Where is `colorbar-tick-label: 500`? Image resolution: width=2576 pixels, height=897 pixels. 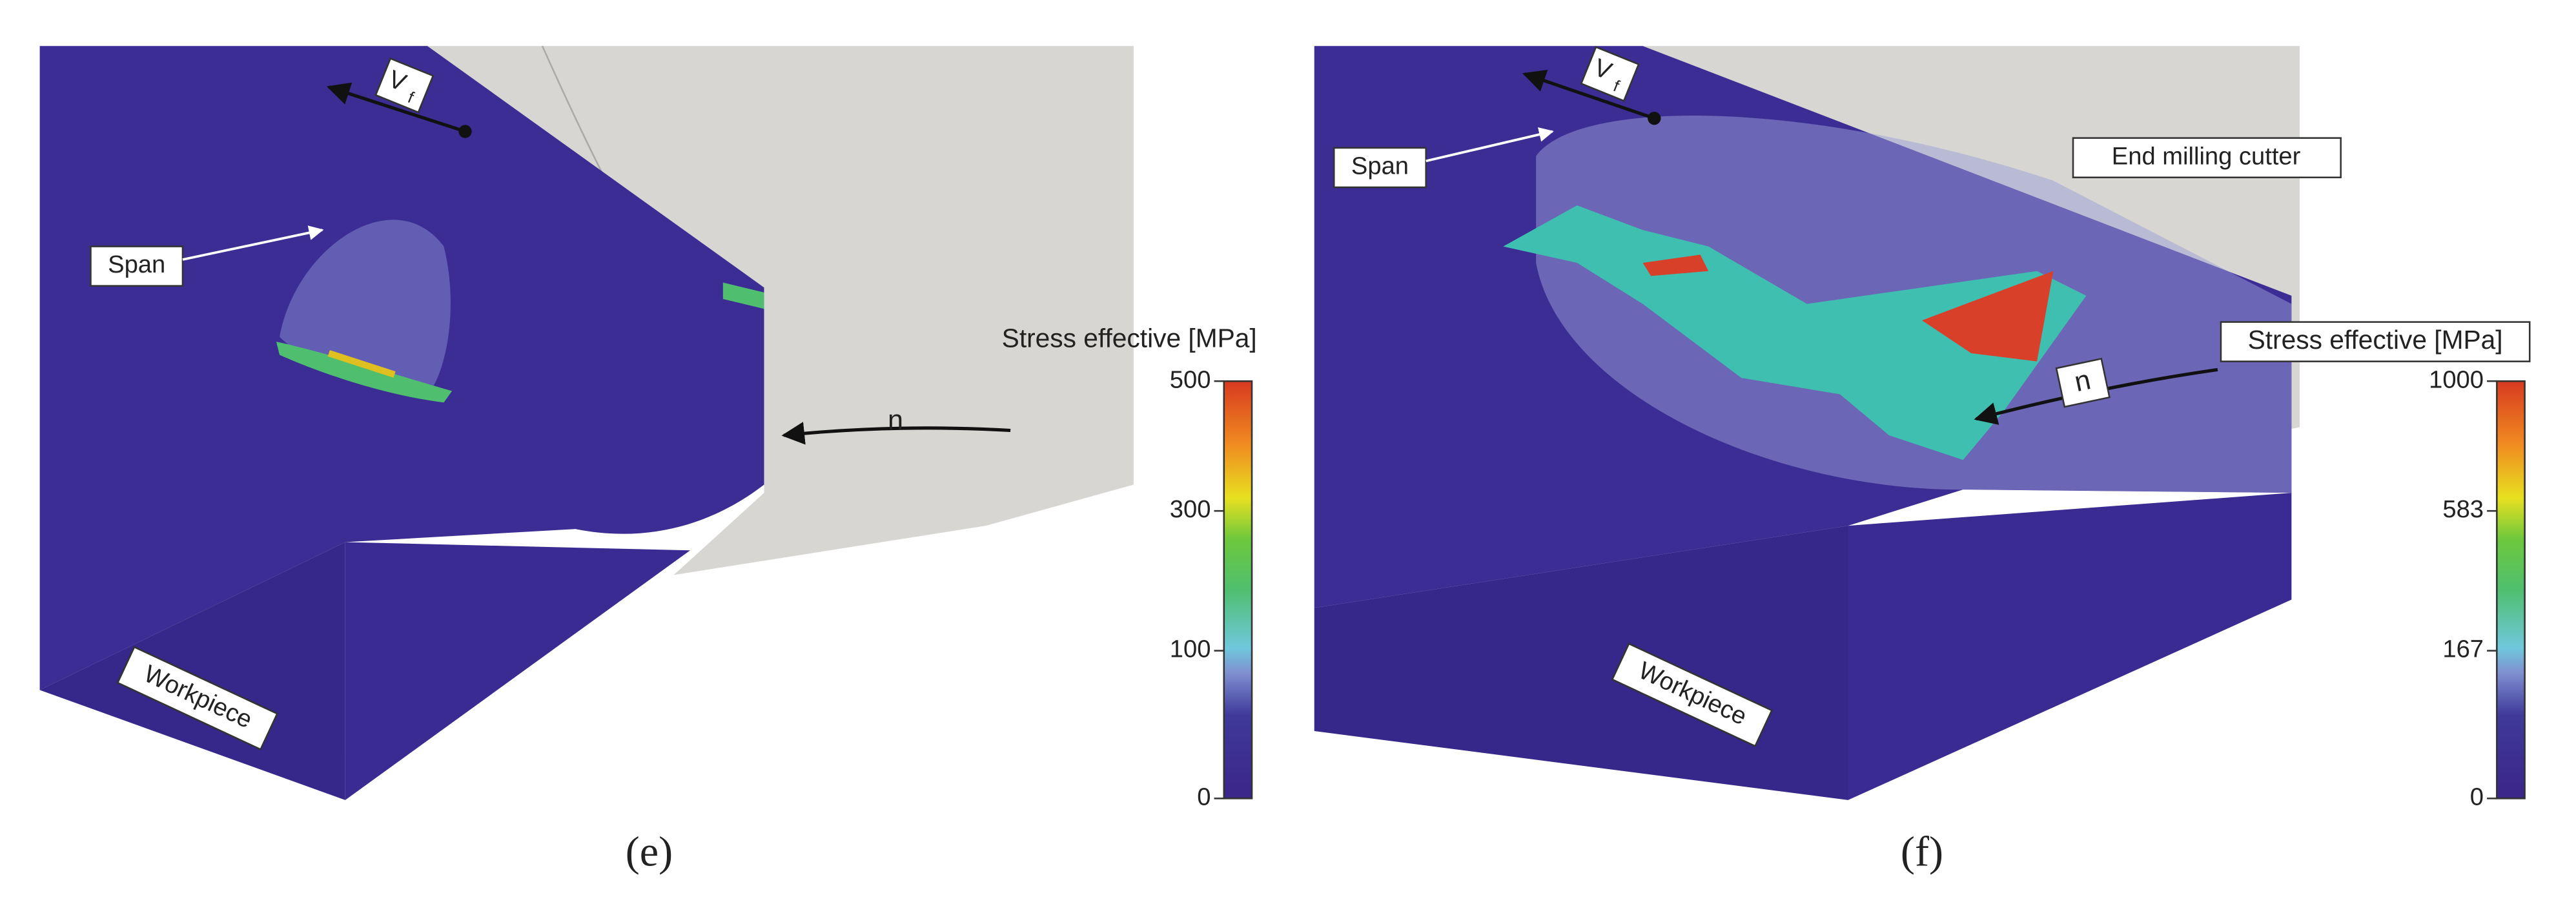
colorbar-tick-label: 500 is located at coordinates (1191, 380).